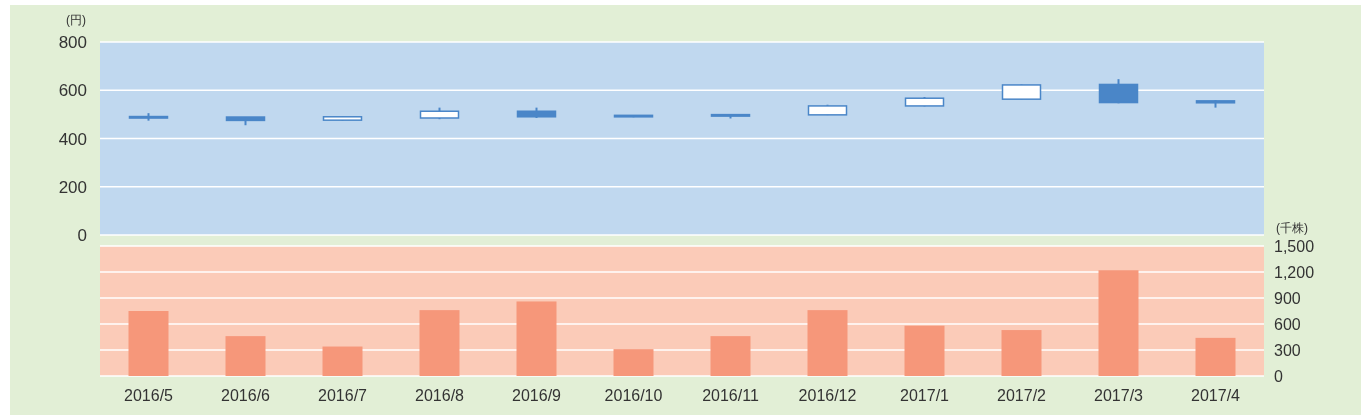 The image size is (1361, 415). Describe the element at coordinates (72, 139) in the screenshot. I see `y-tick-label: 400` at that location.